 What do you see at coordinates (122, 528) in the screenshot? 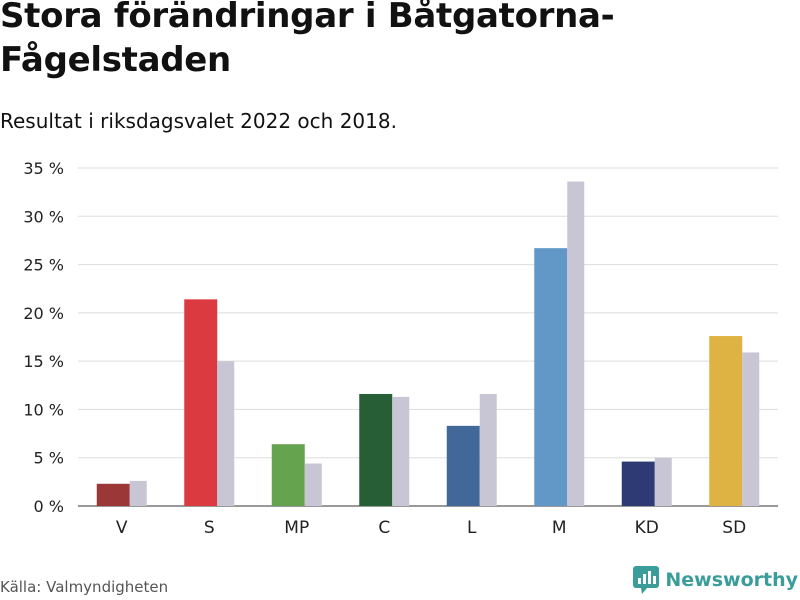
I see `x-tick-label: V` at bounding box center [122, 528].